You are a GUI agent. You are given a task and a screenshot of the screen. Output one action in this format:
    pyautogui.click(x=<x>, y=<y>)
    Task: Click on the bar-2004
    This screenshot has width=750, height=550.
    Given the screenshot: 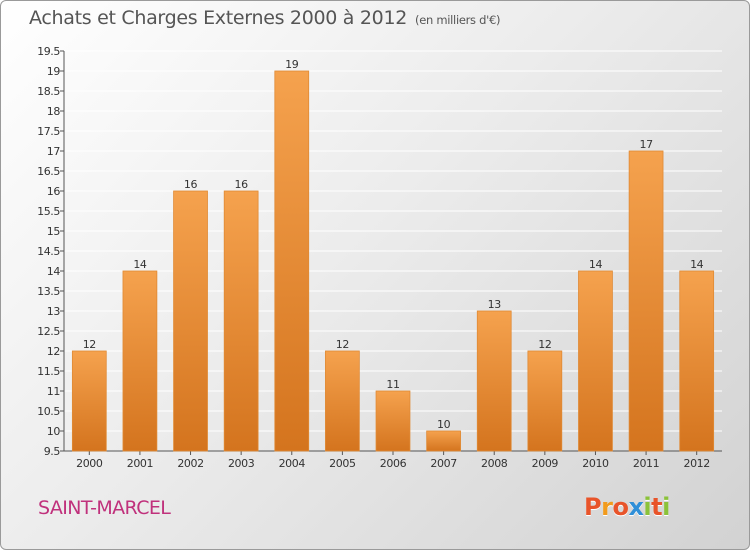 What is the action you would take?
    pyautogui.click(x=292, y=261)
    